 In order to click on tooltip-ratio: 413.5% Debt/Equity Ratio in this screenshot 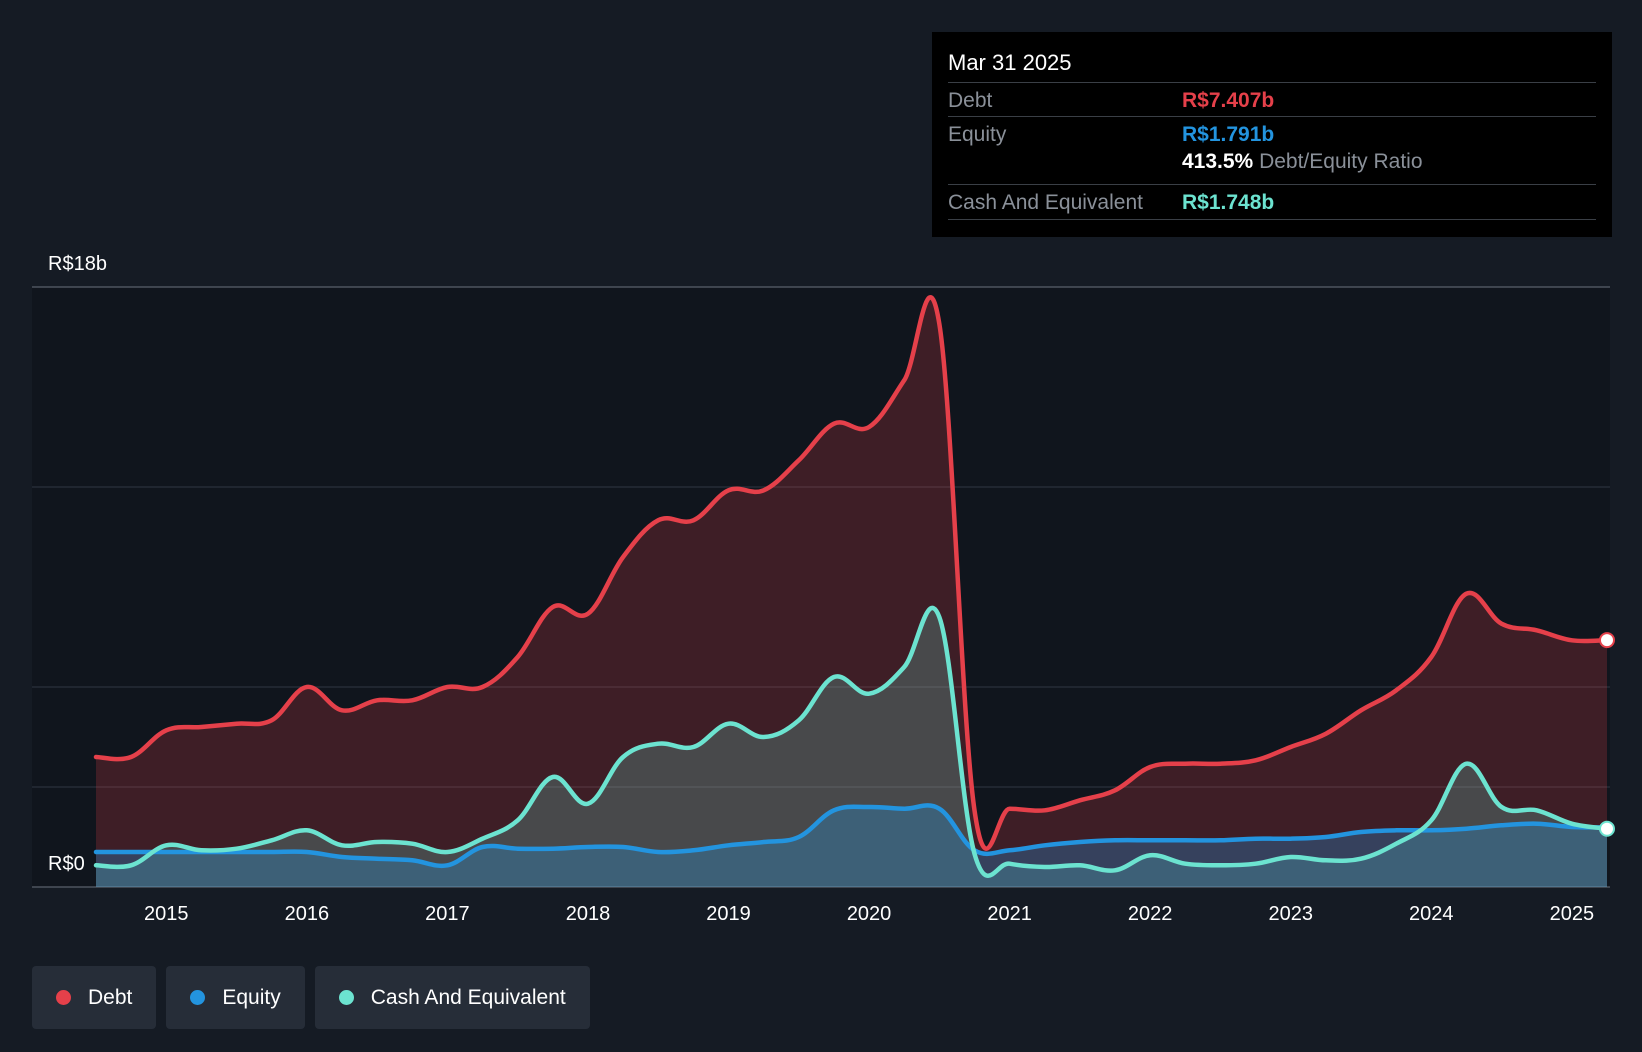, I will do `click(1302, 162)`.